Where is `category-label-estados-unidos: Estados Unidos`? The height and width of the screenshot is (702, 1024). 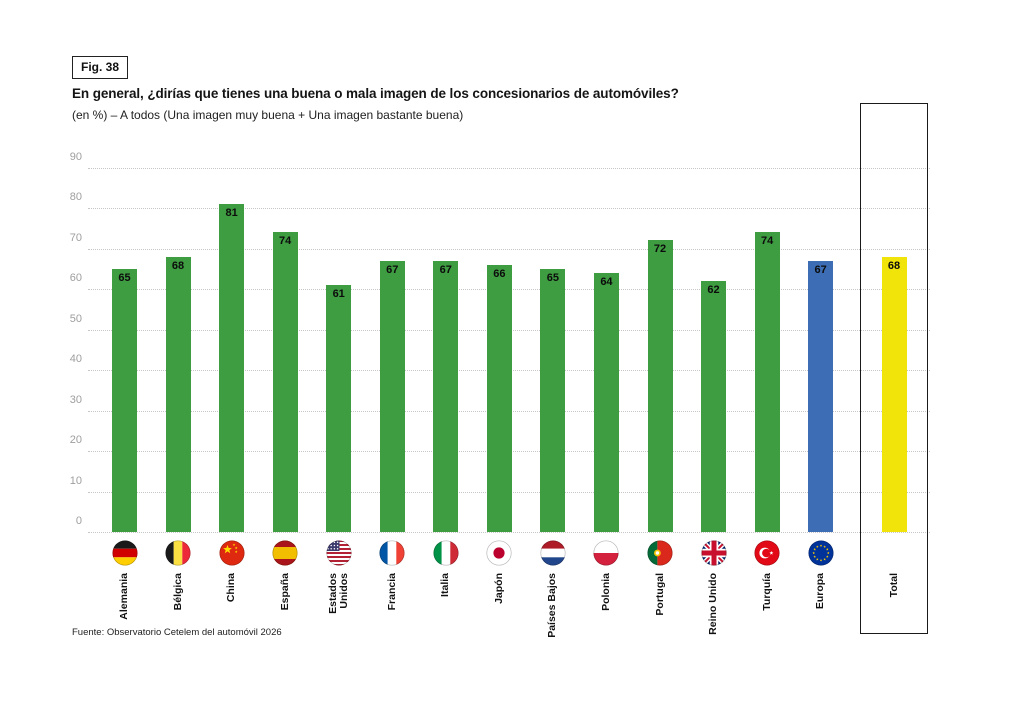
category-label-estados-unidos: Estados Unidos is located at coordinates (338, 593).